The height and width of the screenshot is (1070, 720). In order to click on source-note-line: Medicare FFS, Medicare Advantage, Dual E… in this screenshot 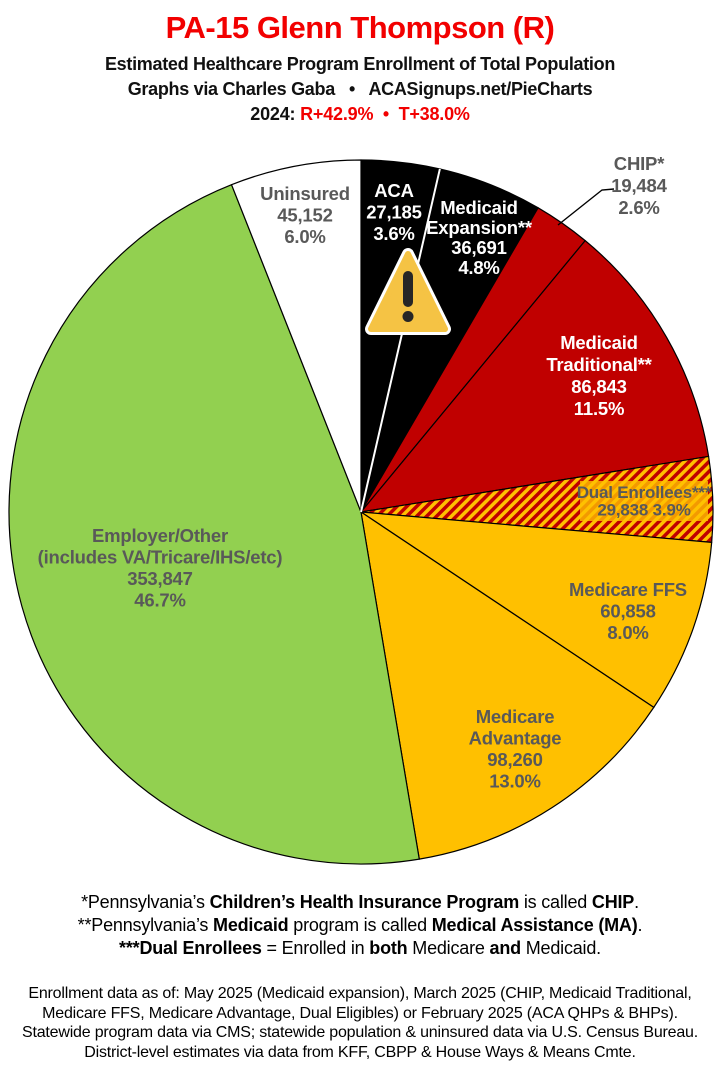, I will do `click(360, 1013)`.